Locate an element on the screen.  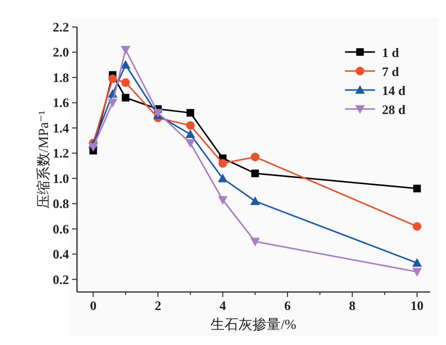
y-tick-label: 0.4 is located at coordinates (61, 254).